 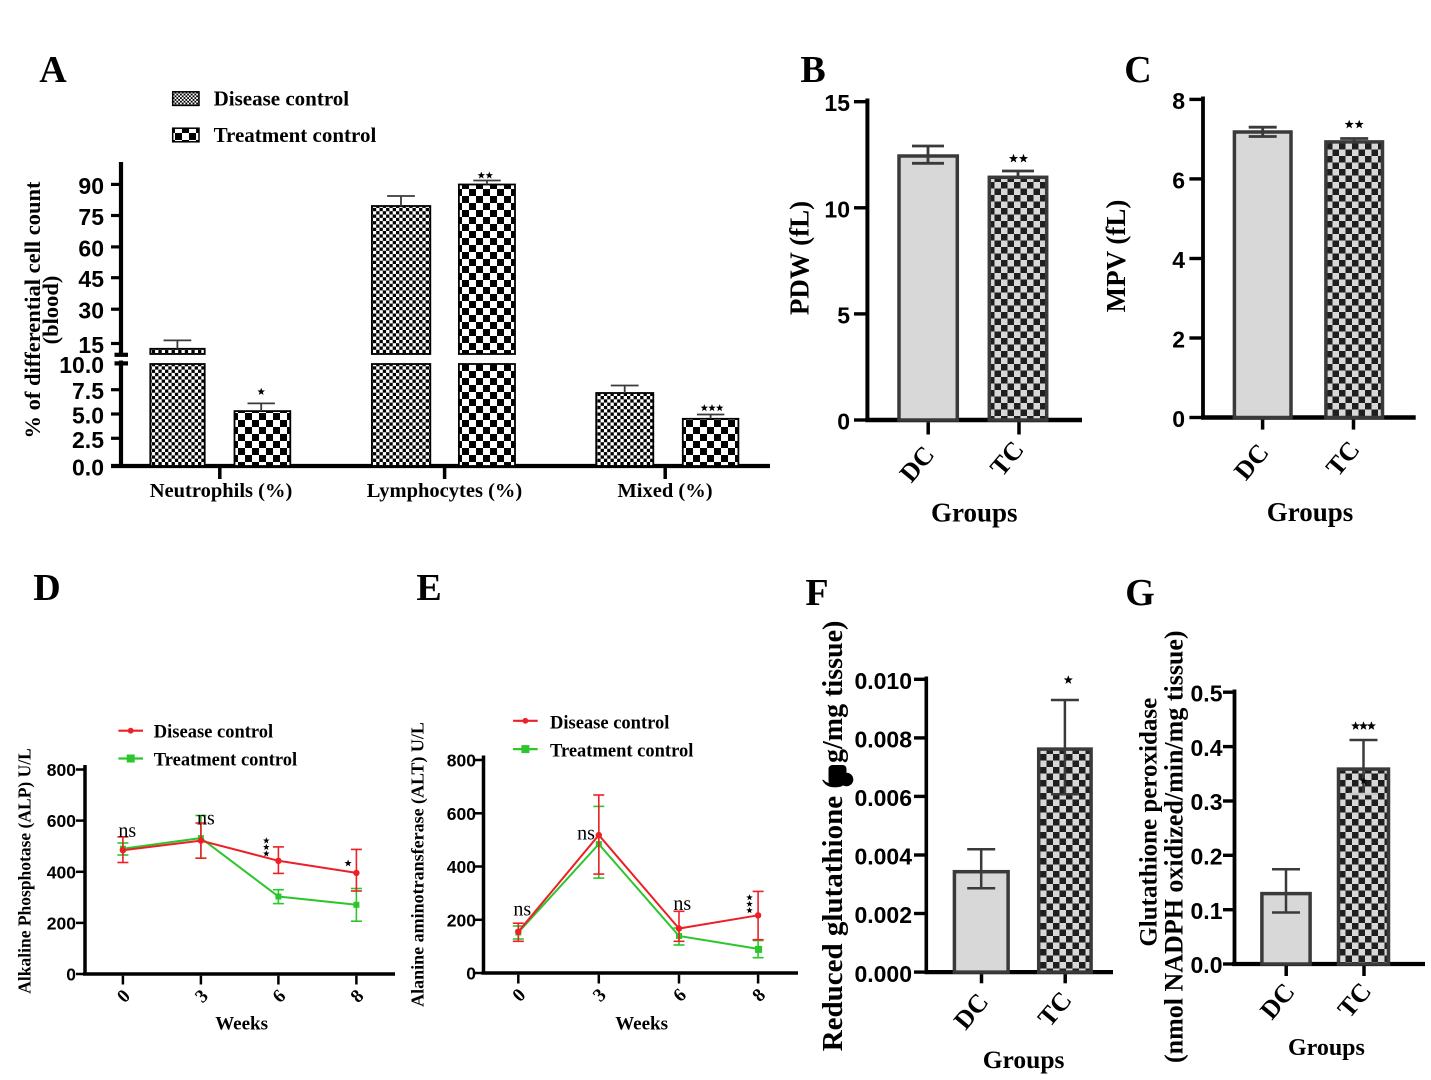 I want to click on svg-text: Reduced glutathione (, so click(x=833, y=915).